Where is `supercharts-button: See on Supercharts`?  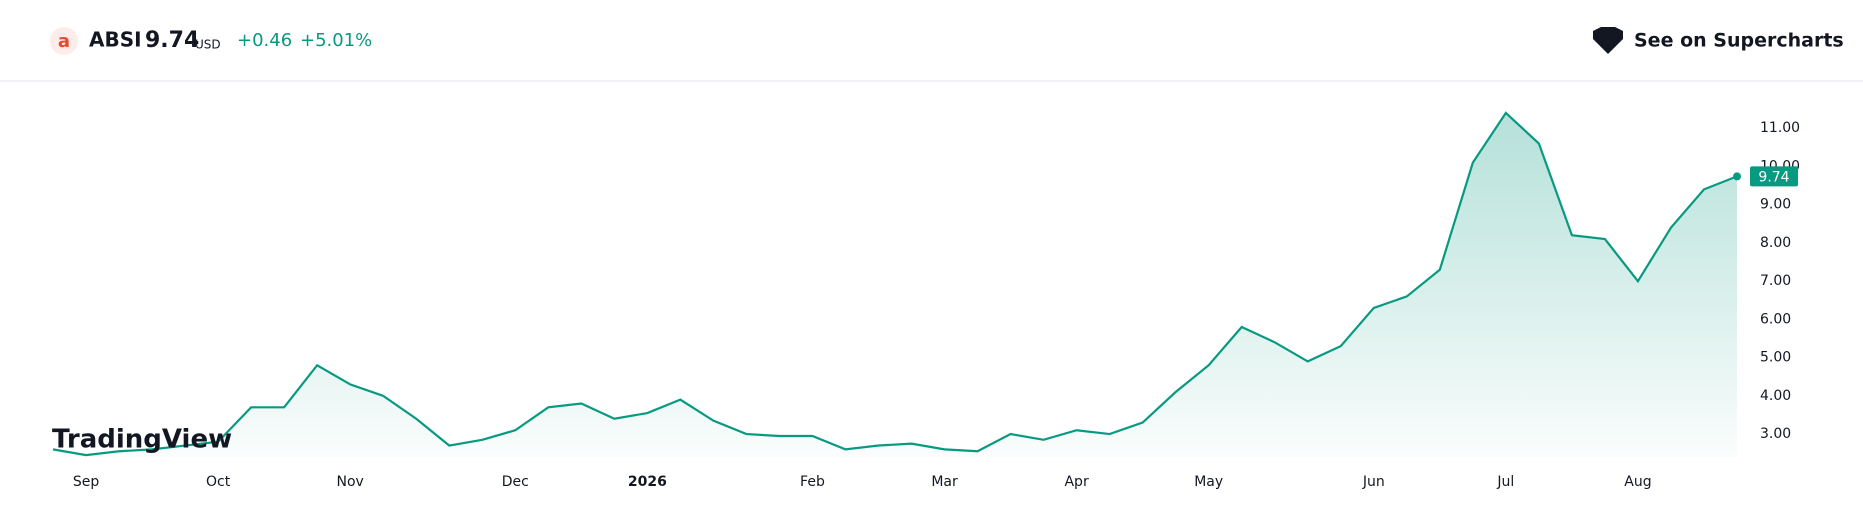 supercharts-button: See on Supercharts is located at coordinates (1718, 40).